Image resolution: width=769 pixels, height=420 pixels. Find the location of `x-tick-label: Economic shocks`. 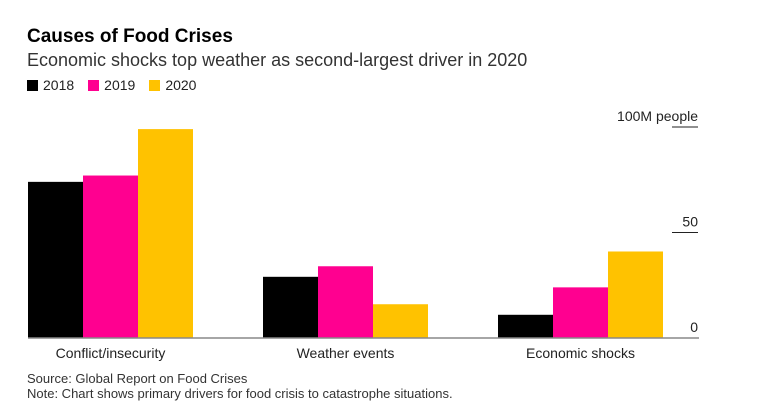

x-tick-label: Economic shocks is located at coordinates (580, 353).